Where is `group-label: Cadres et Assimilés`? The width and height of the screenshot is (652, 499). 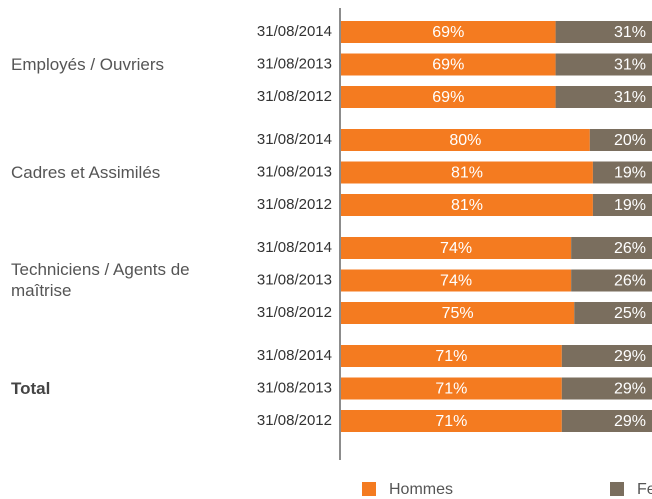
group-label: Cadres et Assimilés is located at coordinates (86, 172).